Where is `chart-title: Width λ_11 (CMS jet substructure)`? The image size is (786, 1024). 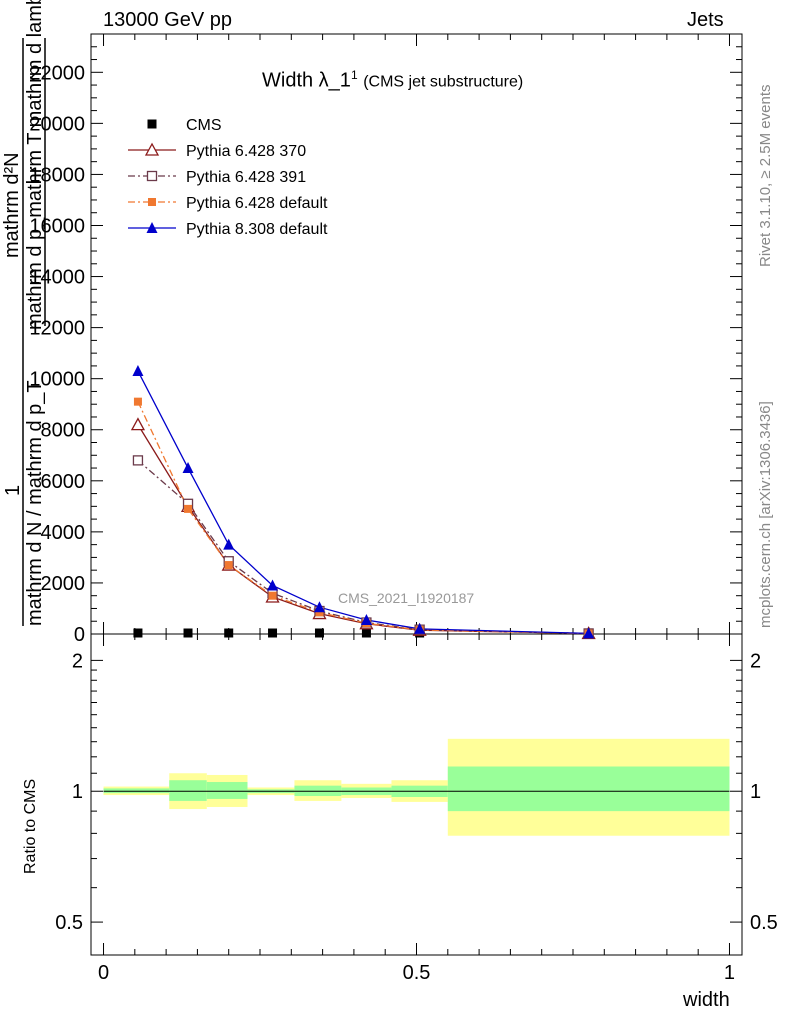
chart-title: Width λ_11 (CMS jet substructure) is located at coordinates (392, 80).